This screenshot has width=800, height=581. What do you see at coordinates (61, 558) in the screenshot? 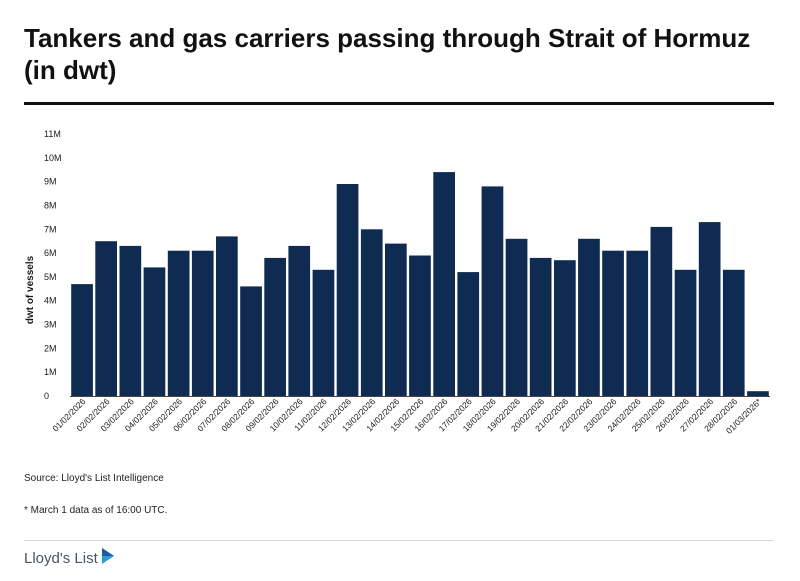
I see `logo-text: Lloyd's List` at bounding box center [61, 558].